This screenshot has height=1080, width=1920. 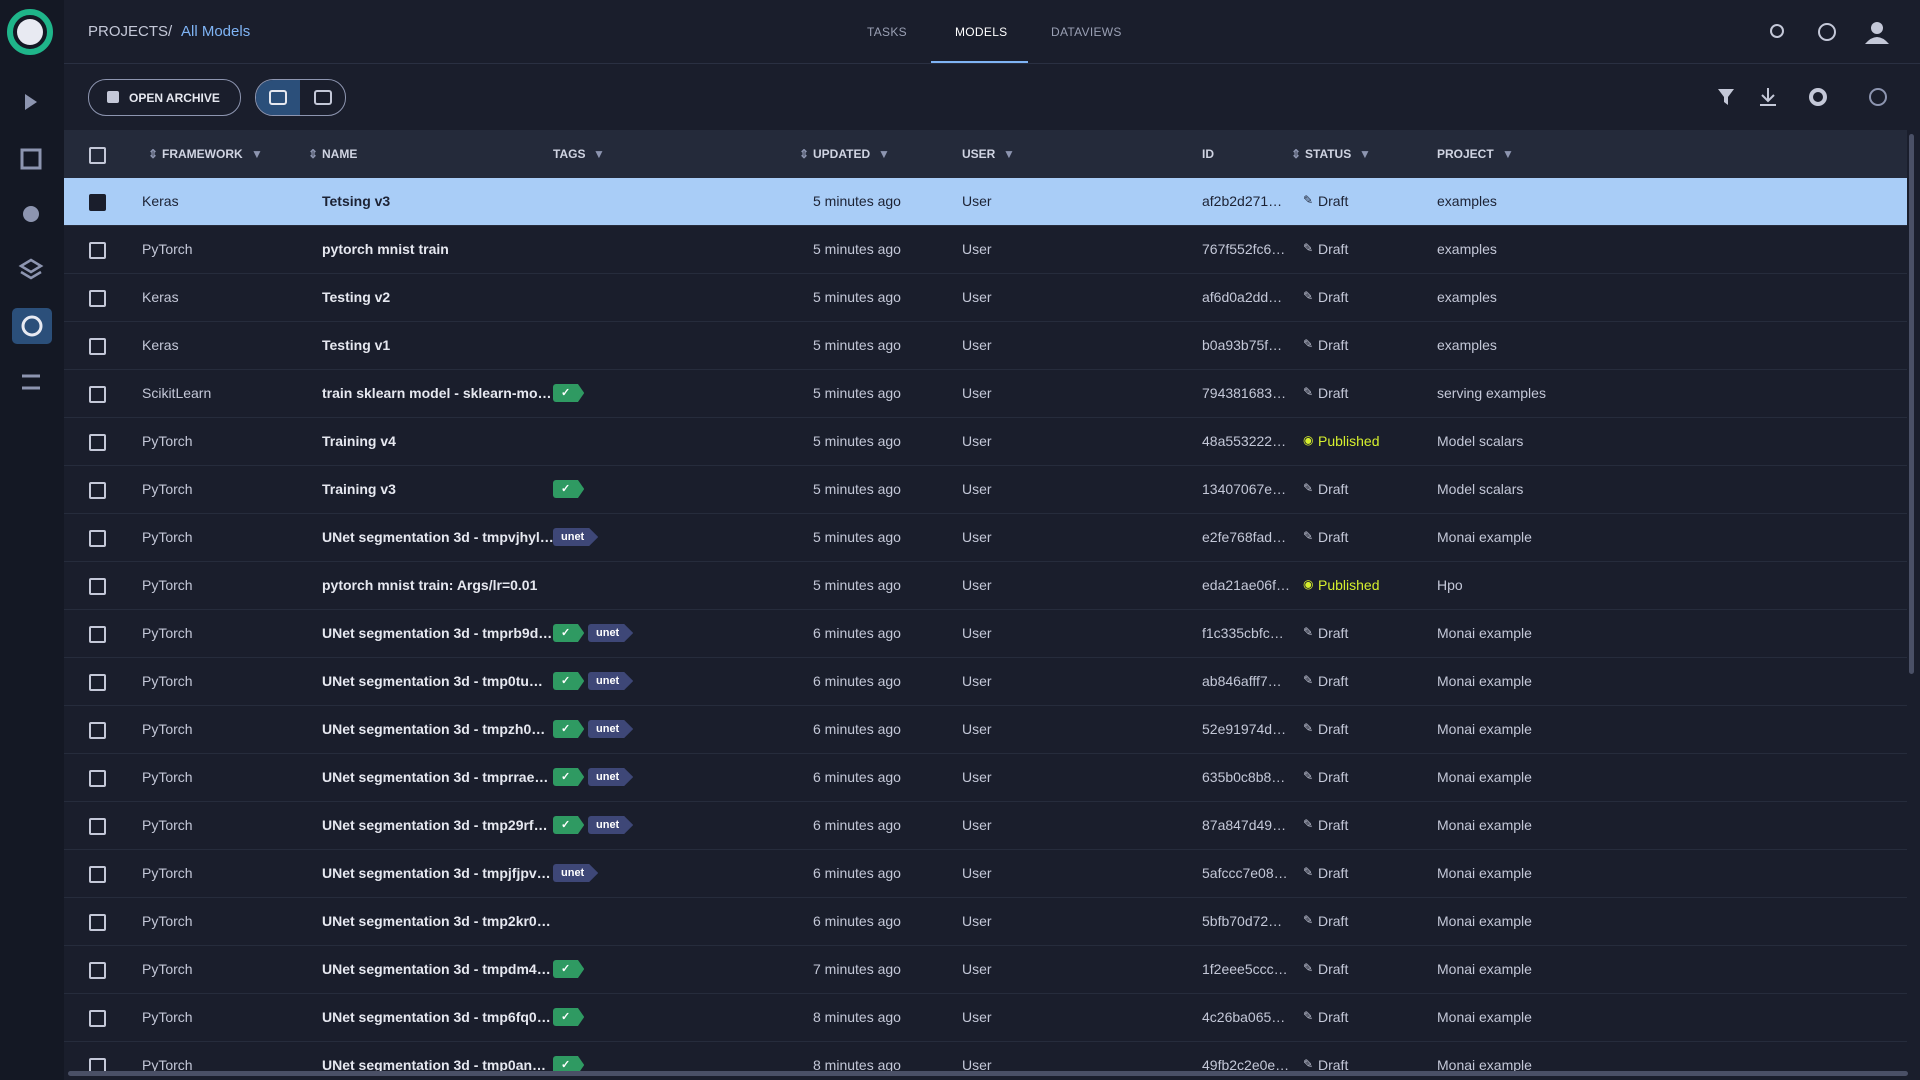 I want to click on column-header: NAME, so click(x=340, y=154).